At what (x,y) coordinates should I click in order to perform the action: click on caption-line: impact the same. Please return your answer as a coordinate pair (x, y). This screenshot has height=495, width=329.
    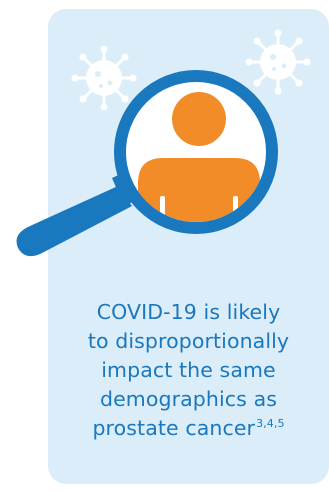
    Looking at the image, I should click on (188, 370).